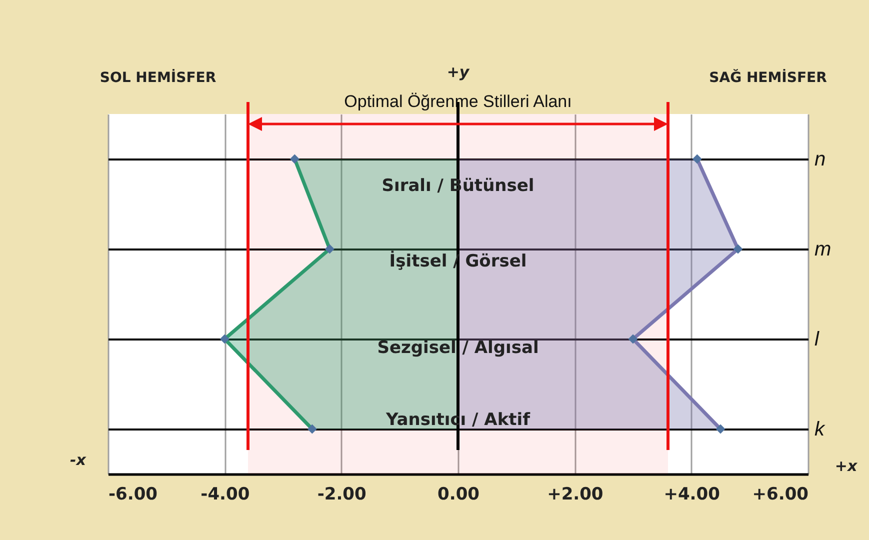  I want to click on x-tick-label: -6.00, so click(133, 494).